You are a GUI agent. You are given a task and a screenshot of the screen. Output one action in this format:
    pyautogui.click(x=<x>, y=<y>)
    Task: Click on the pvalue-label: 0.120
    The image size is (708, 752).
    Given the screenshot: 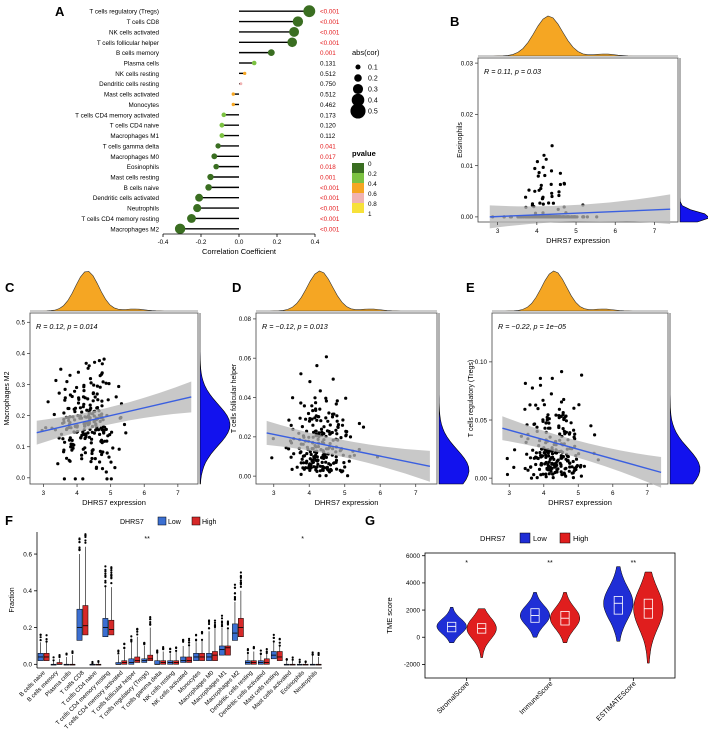 What is the action you would take?
    pyautogui.click(x=328, y=126)
    